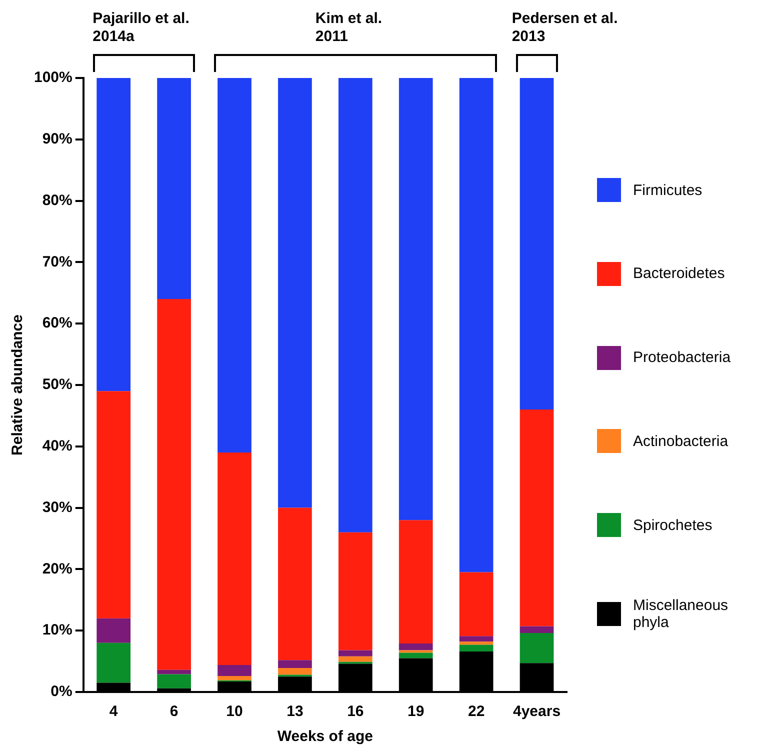 The width and height of the screenshot is (767, 755). I want to click on x-axis-title: Weeks of age, so click(325, 737).